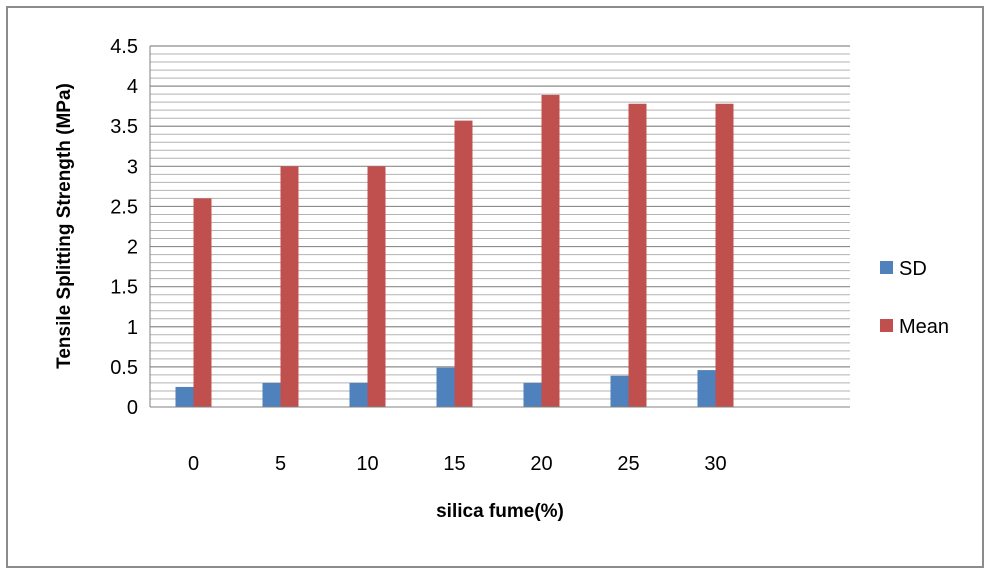  Describe the element at coordinates (124, 207) in the screenshot. I see `y-tick-label: 2.5` at that location.